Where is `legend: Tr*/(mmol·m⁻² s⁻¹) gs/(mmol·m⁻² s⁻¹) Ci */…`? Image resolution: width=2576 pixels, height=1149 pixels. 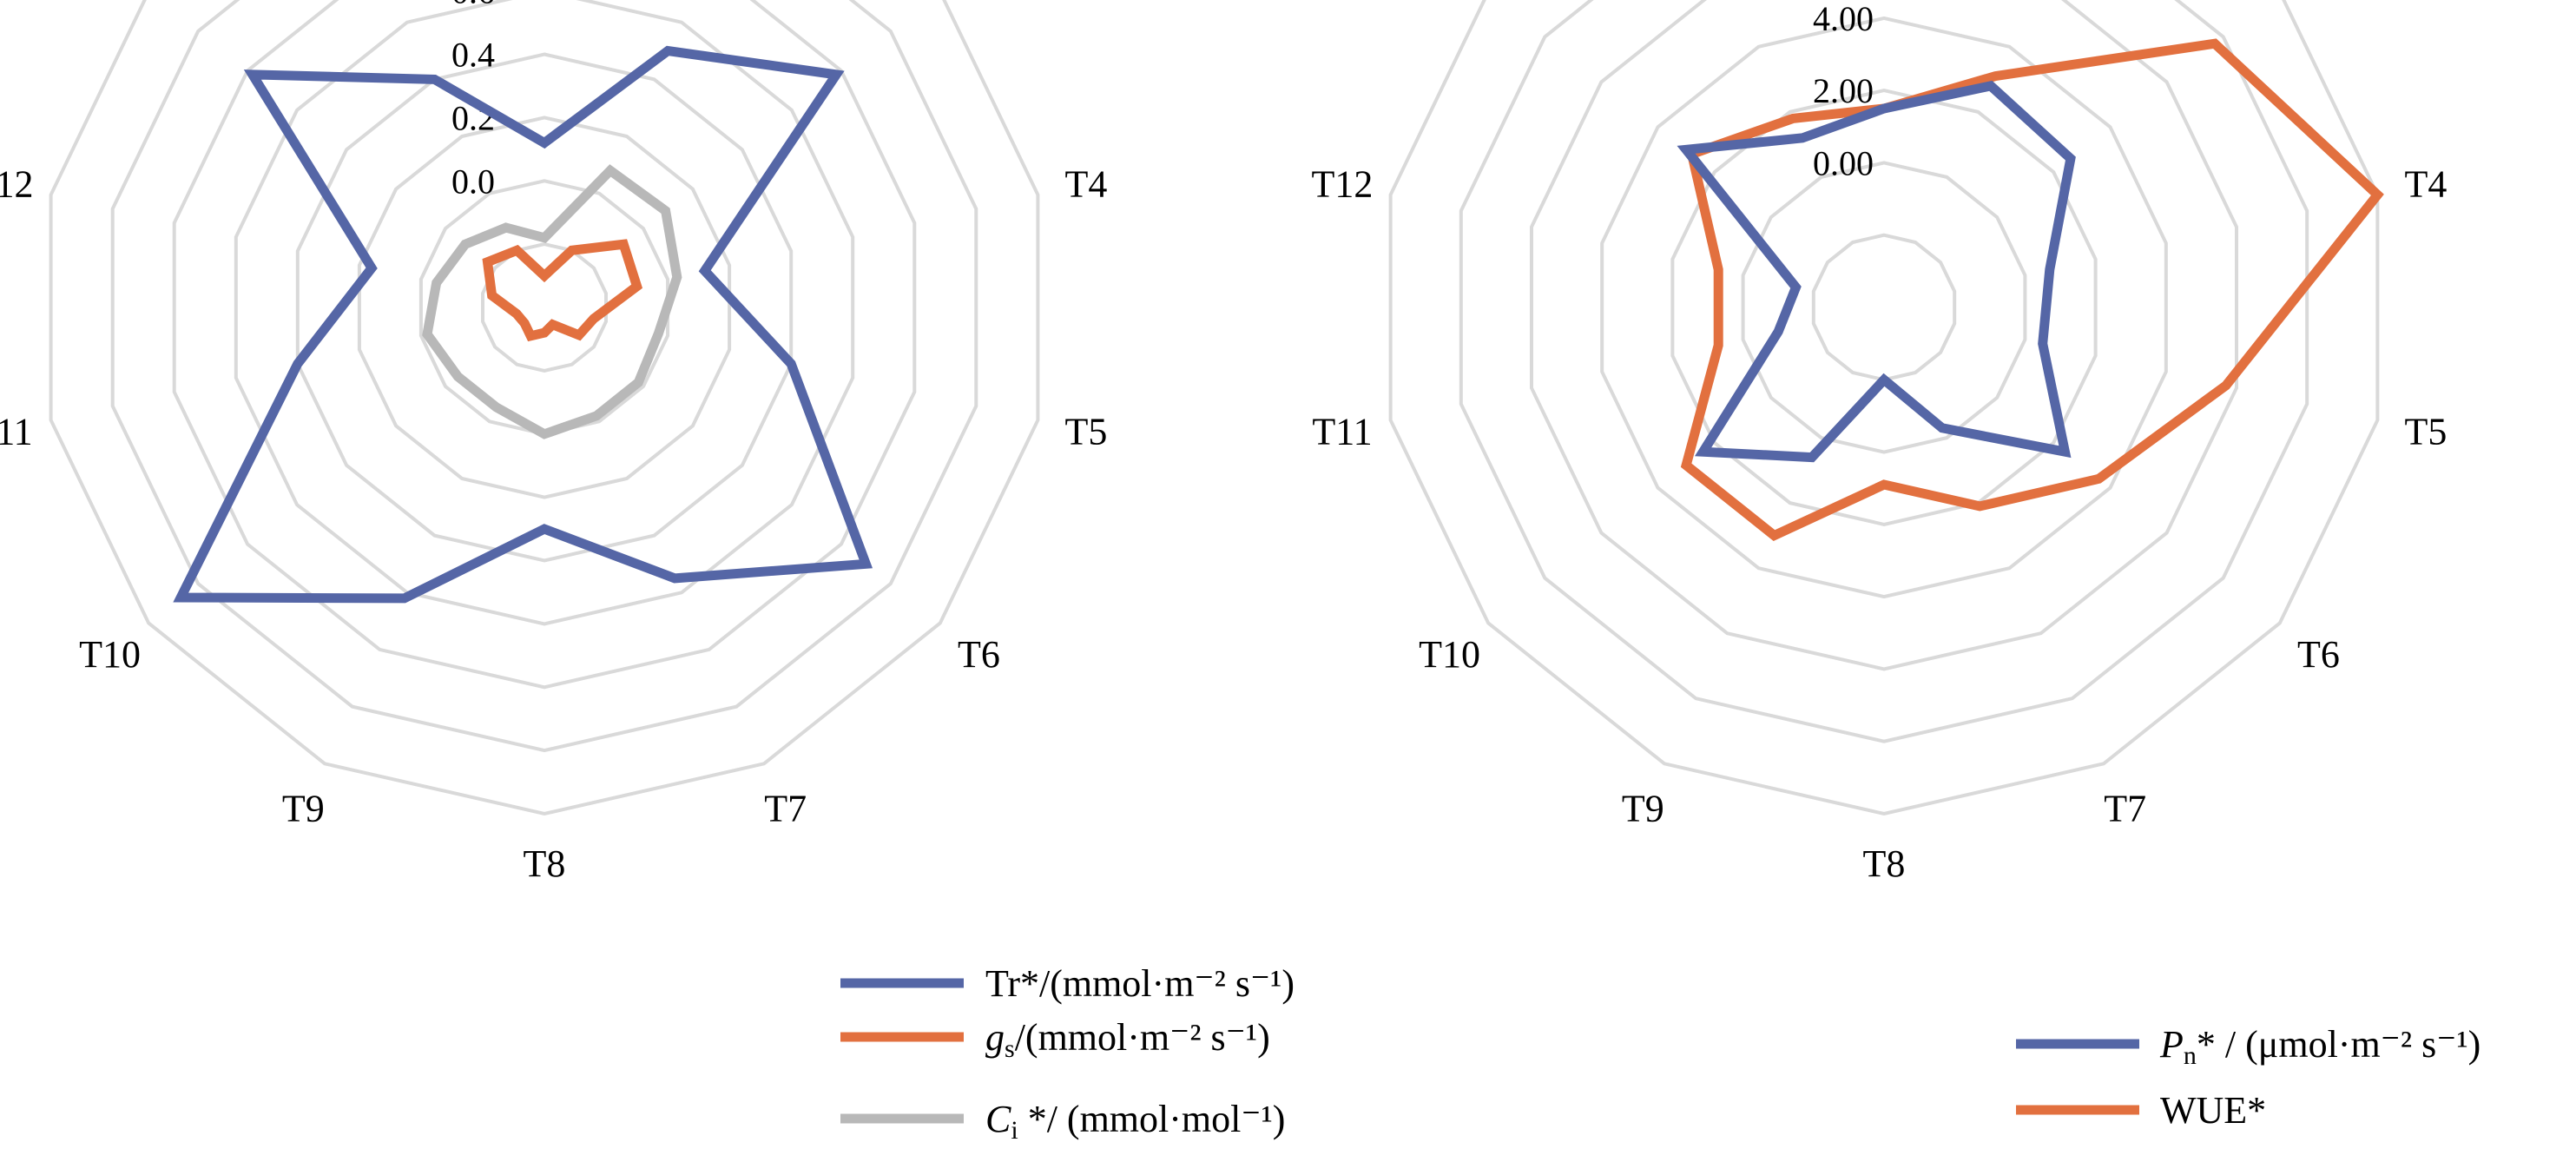
legend: Tr*/(mmol·m⁻² s⁻¹) gs/(mmol·m⁻² s⁻¹) Ci */… is located at coordinates (1067, 1054).